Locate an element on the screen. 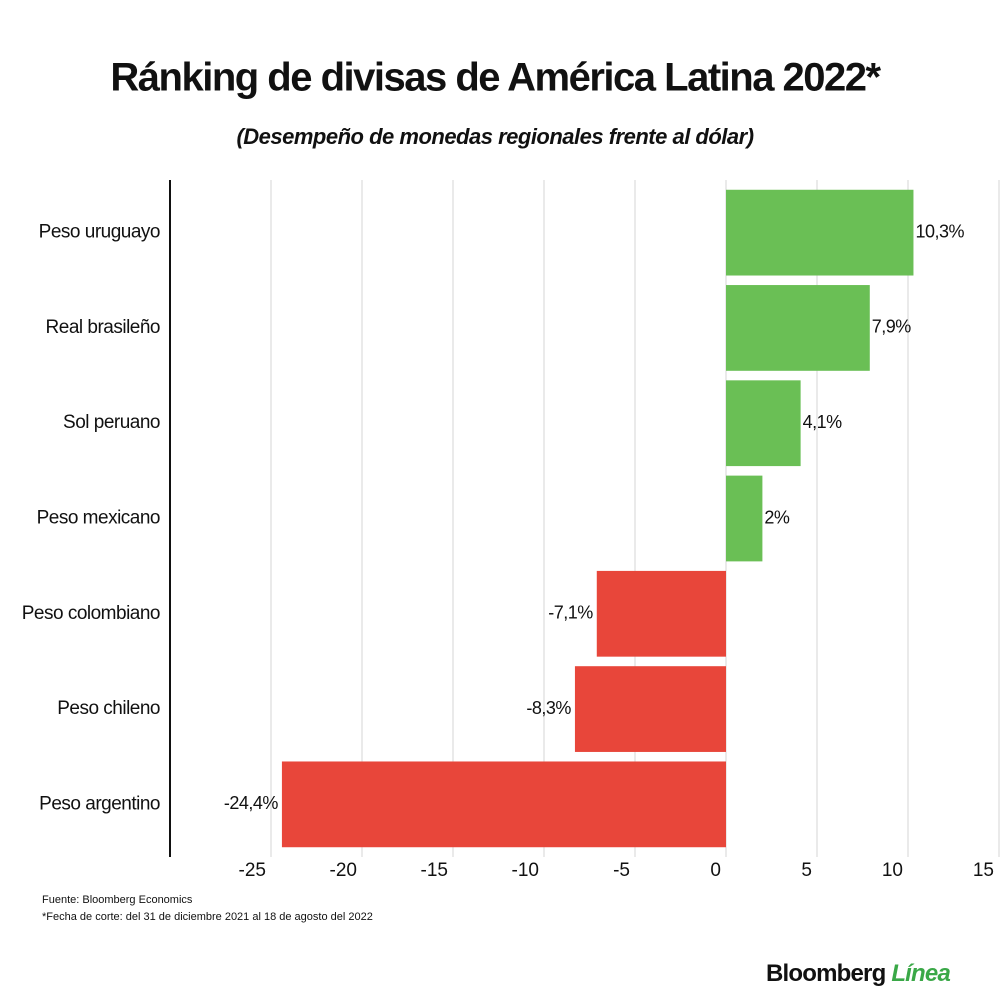 The image size is (1000, 1006). value-label: 10,3% is located at coordinates (939, 231).